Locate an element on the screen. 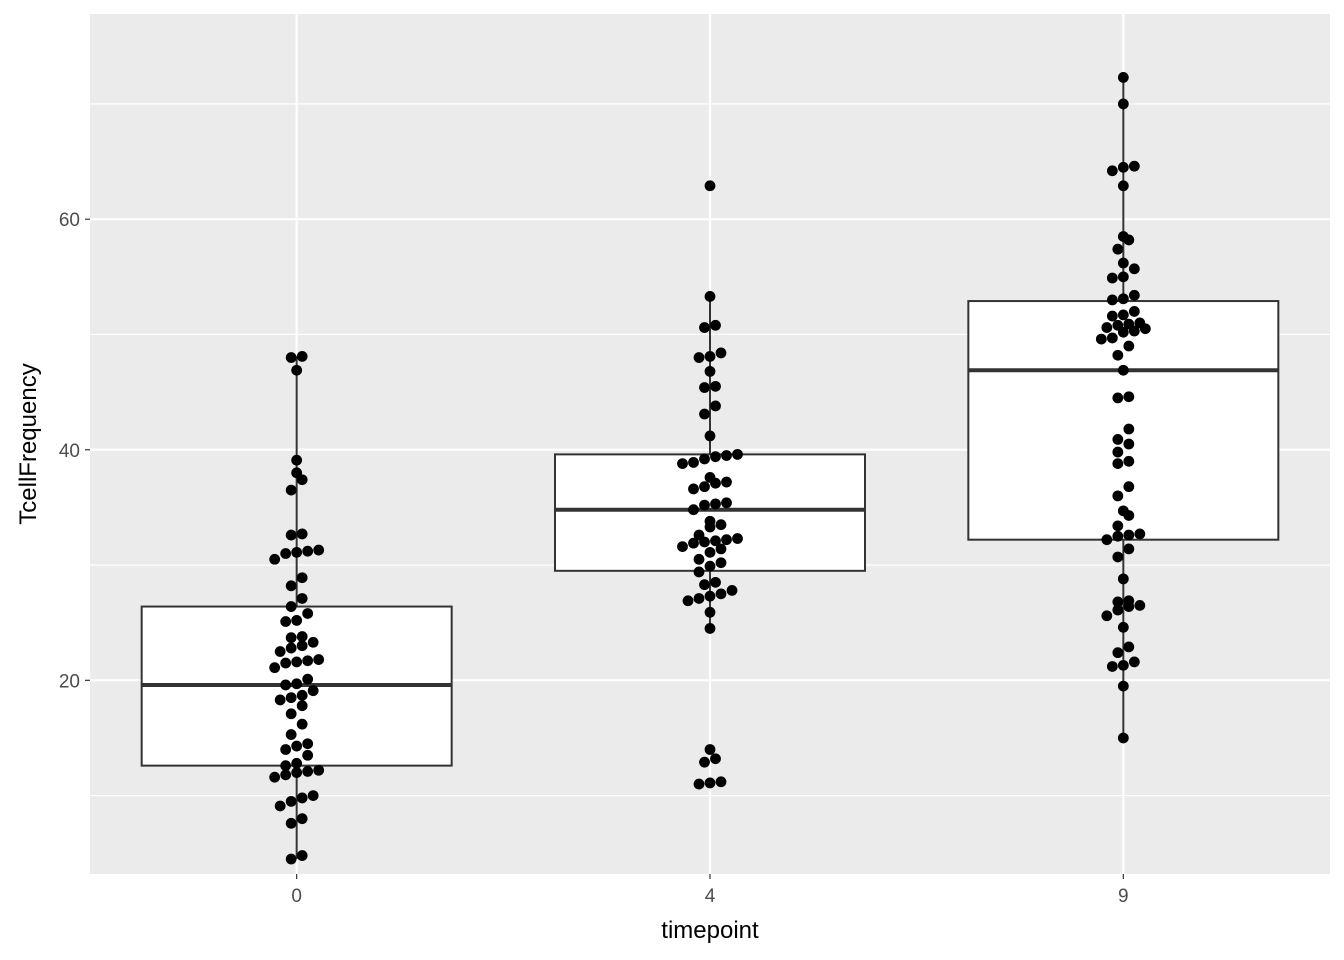 The image size is (1344, 960). x-tick-label-0: 0 is located at coordinates (296, 896).